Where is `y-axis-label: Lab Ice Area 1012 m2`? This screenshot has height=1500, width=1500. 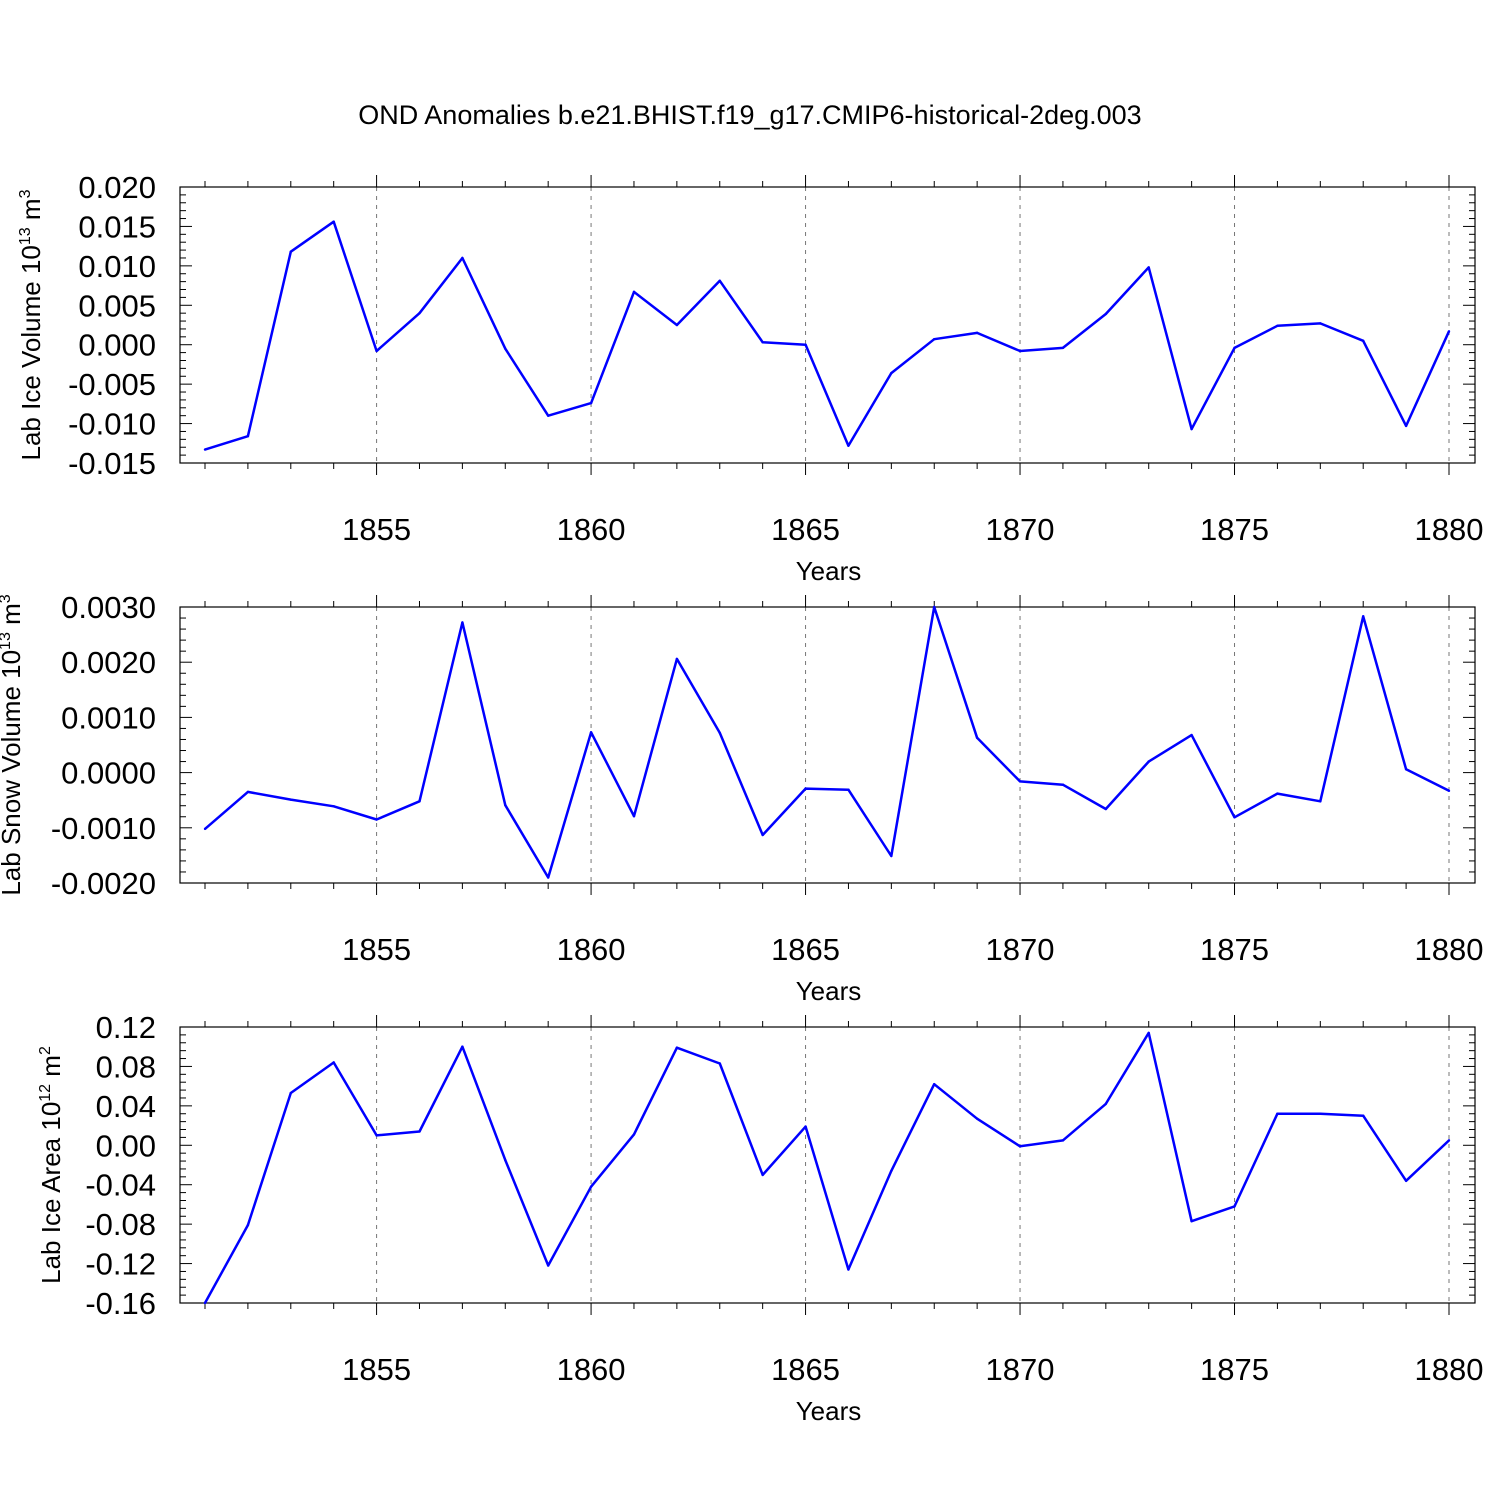
y-axis-label: Lab Ice Area 1012 m2 is located at coordinates (51, 1165).